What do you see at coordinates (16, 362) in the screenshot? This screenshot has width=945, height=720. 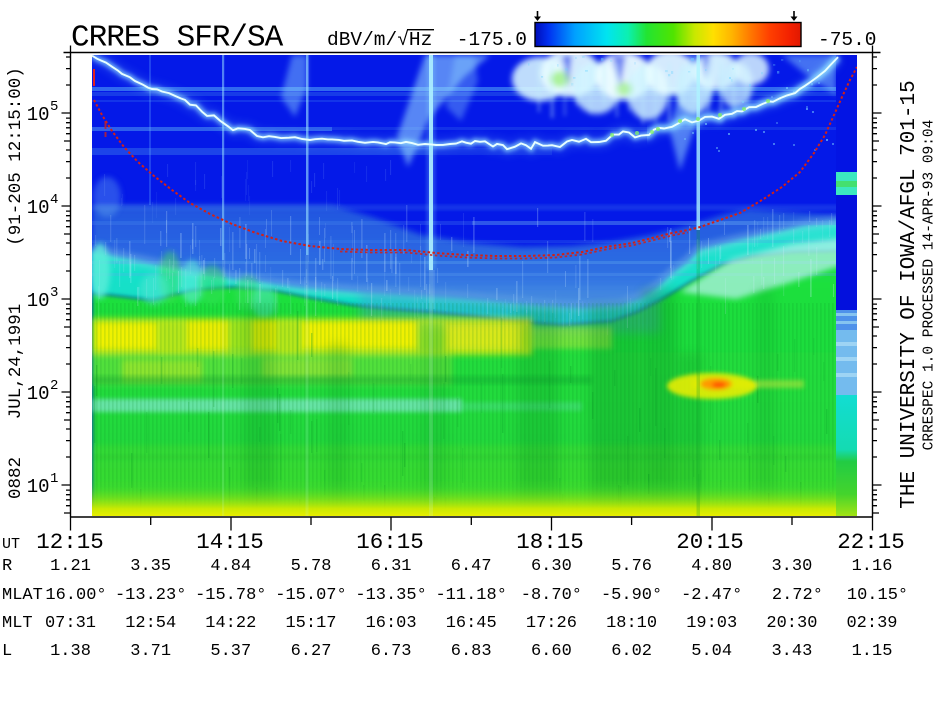 I see `svg-text: JUL,24,1991` at bounding box center [16, 362].